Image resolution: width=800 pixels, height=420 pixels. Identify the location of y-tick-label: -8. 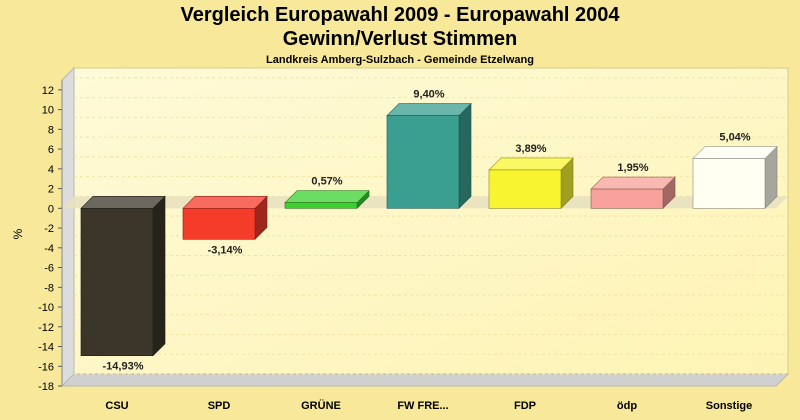
(49, 288).